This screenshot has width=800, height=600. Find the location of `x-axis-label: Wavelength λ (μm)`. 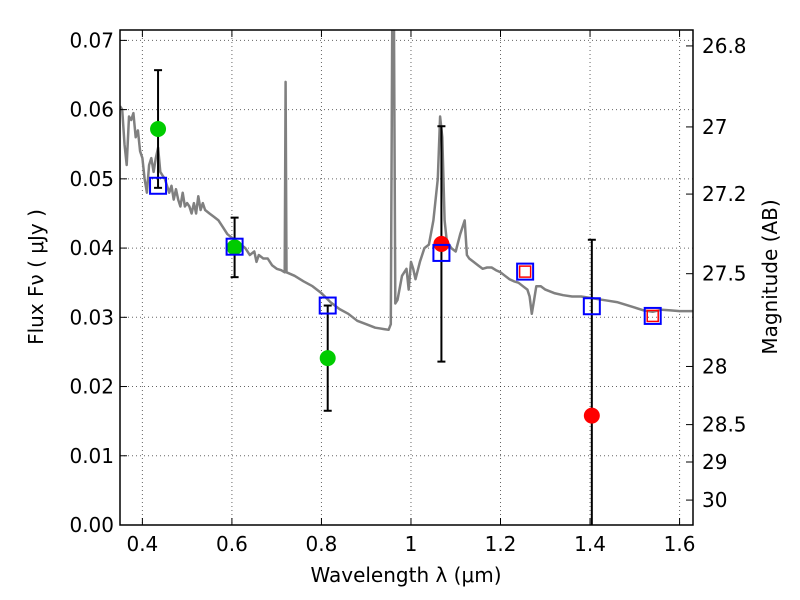

x-axis-label: Wavelength λ (μm) is located at coordinates (405, 575).